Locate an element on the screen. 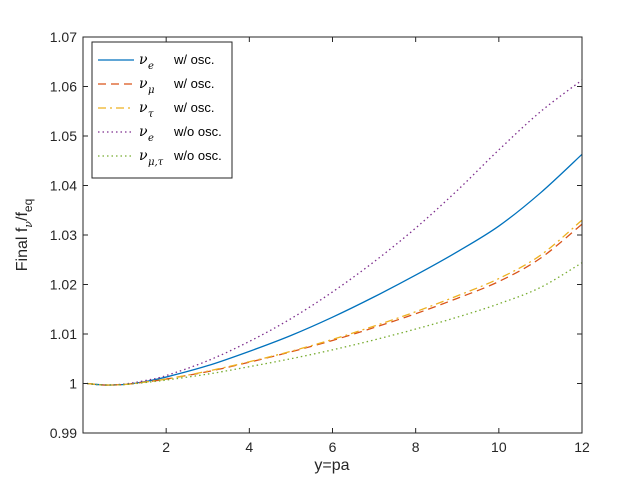  legend-subscript: μ,τ is located at coordinates (156, 162).